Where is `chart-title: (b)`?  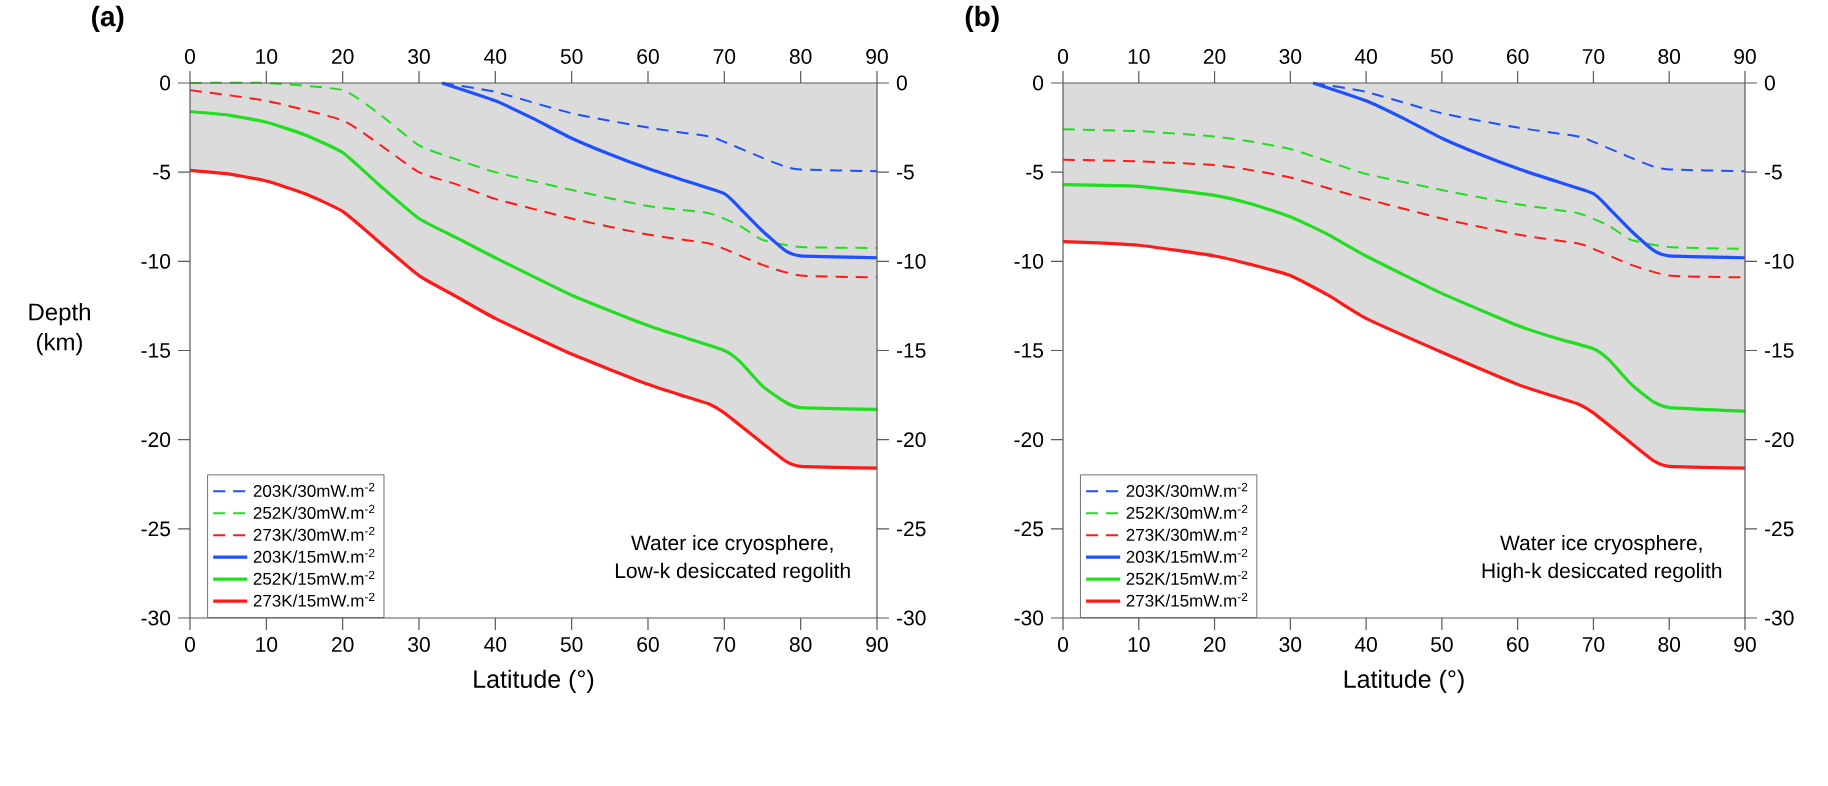
chart-title: (b) is located at coordinates (982, 18).